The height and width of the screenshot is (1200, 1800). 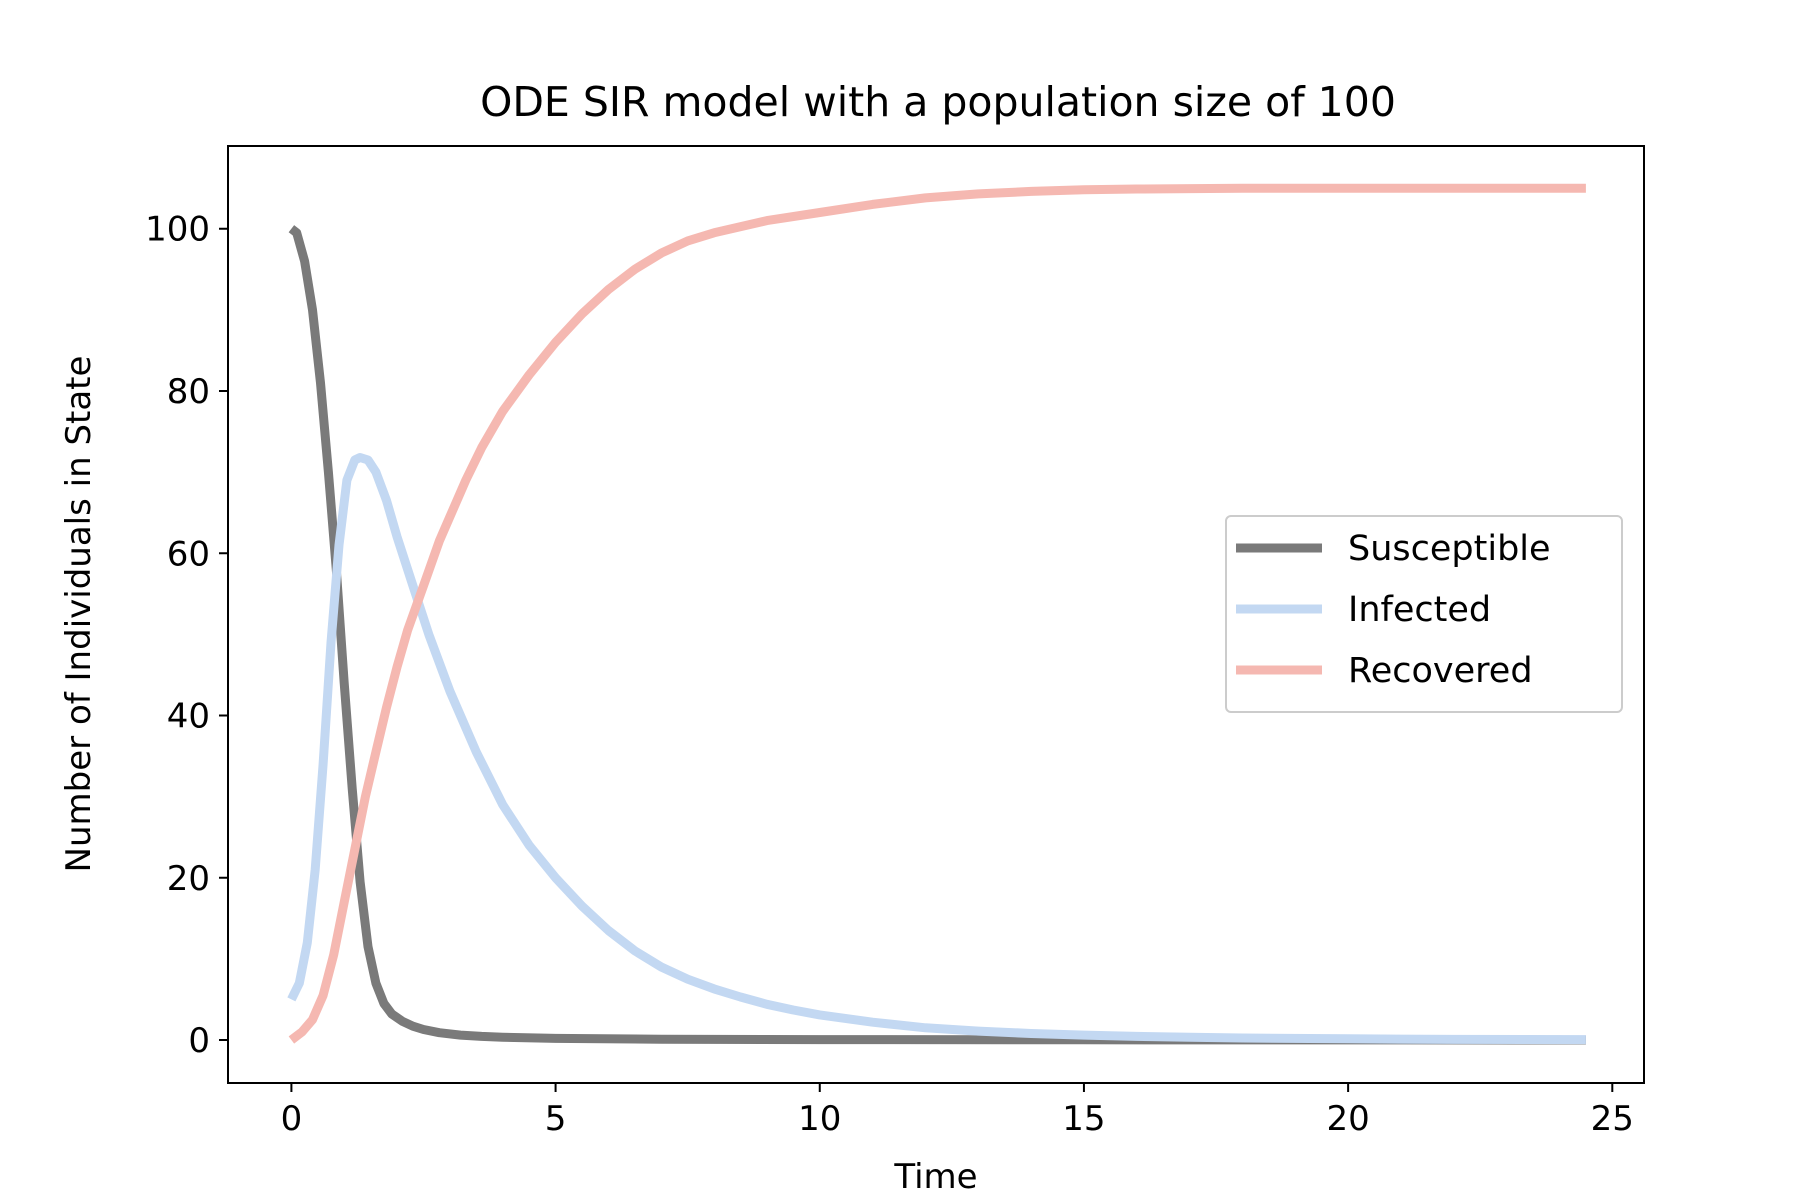 I want to click on y-axis-ticks: 0 20 40 60 80 100, so click(x=186, y=635).